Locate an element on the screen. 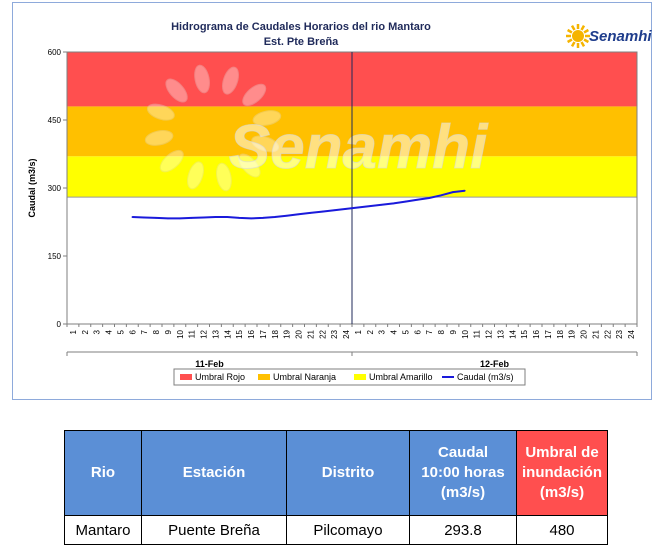 The height and width of the screenshot is (550, 665). header-text: Caudal is located at coordinates (462, 452).